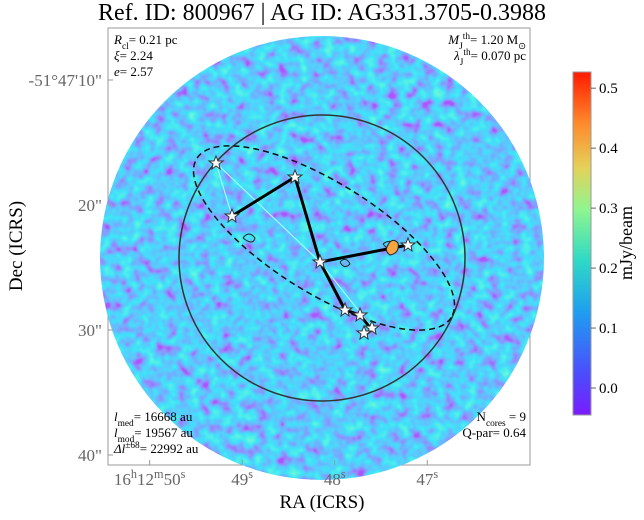  Describe the element at coordinates (608, 329) in the screenshot. I see `colorbar-tick-label: 0.1` at that location.